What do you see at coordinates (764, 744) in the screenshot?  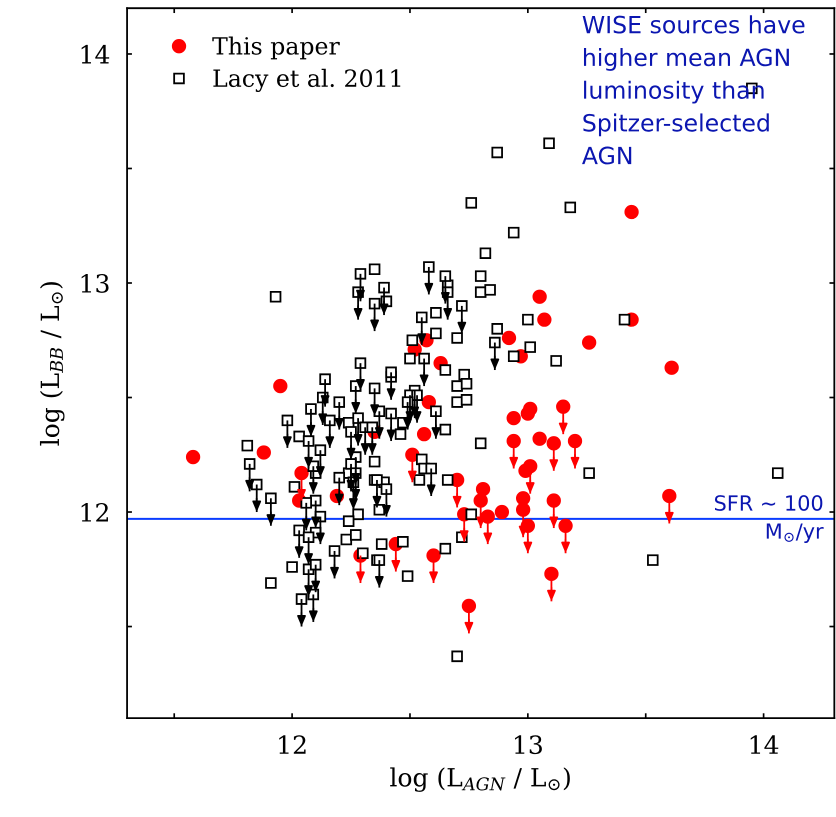 I see `x-tick-label: 14` at bounding box center [764, 744].